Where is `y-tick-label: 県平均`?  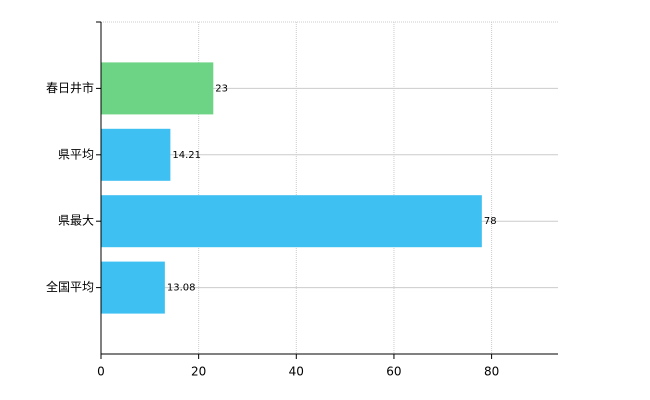
y-tick-label: 県平均 is located at coordinates (76, 154).